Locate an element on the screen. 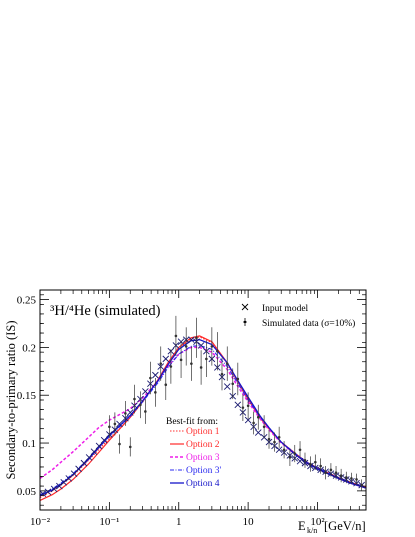 The image size is (415, 537). y-axis-label: Secondary-to-primary ratio (IS) is located at coordinates (11, 400).